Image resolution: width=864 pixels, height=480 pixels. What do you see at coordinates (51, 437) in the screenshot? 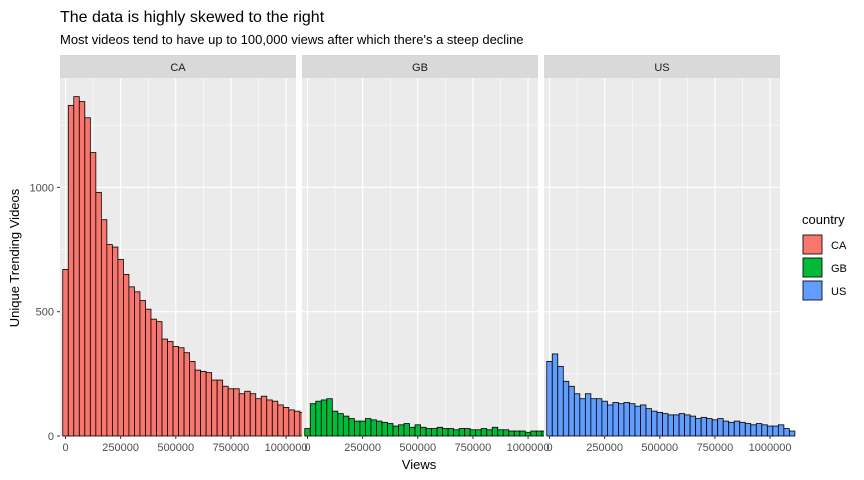
I see `y-tick-label: 0` at bounding box center [51, 437].